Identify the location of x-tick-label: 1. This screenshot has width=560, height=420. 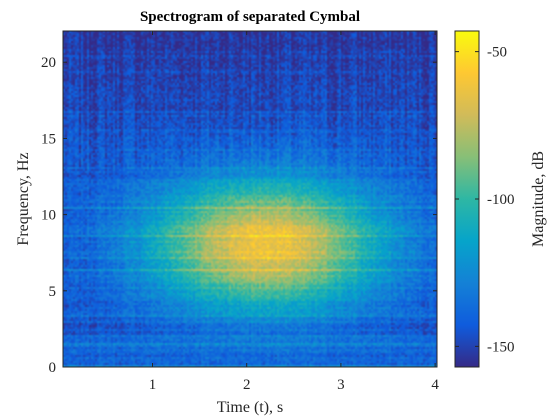
(153, 385).